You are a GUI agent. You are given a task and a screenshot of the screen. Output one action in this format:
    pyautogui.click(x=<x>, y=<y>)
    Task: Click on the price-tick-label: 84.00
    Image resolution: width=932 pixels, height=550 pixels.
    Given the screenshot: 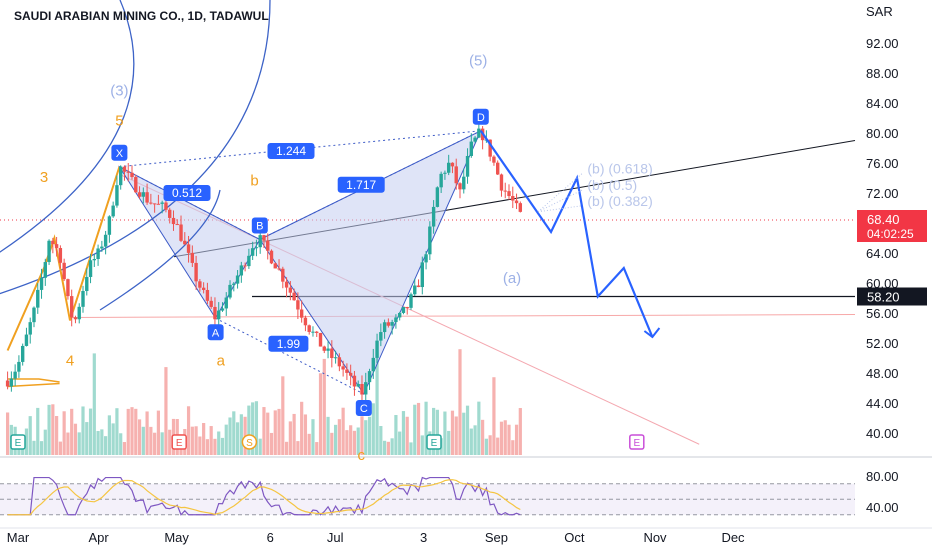 What is the action you would take?
    pyautogui.click(x=882, y=103)
    